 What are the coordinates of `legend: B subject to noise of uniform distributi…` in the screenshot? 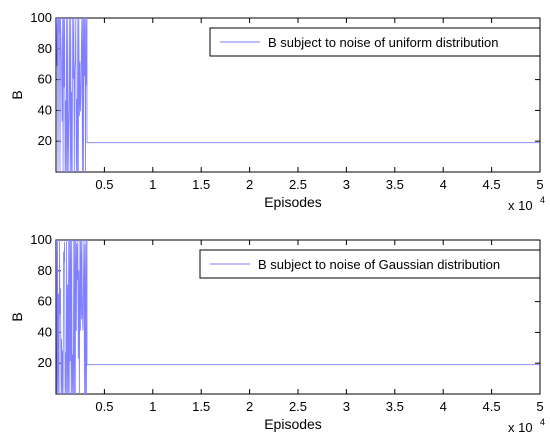 It's located at (375, 42).